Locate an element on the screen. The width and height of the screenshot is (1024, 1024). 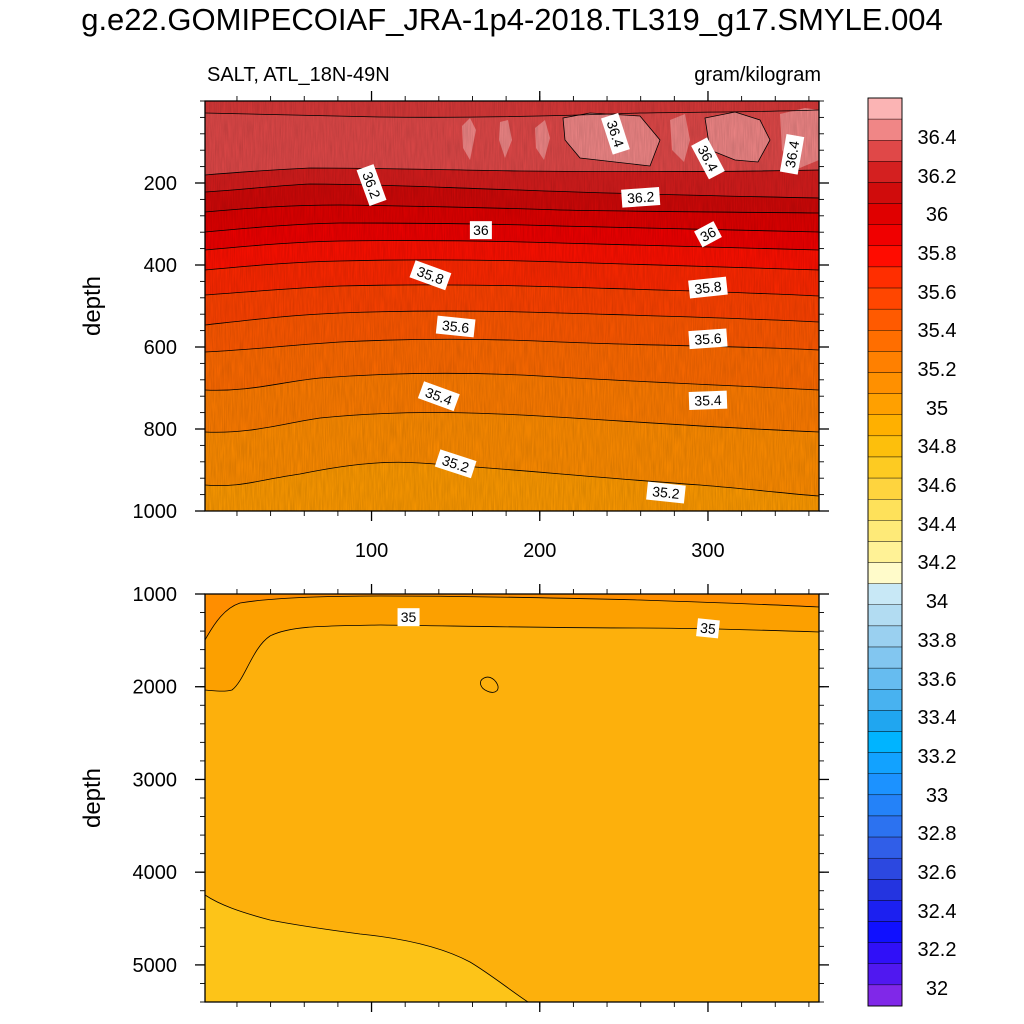
colorbar-label: 34.4 is located at coordinates (937, 525).